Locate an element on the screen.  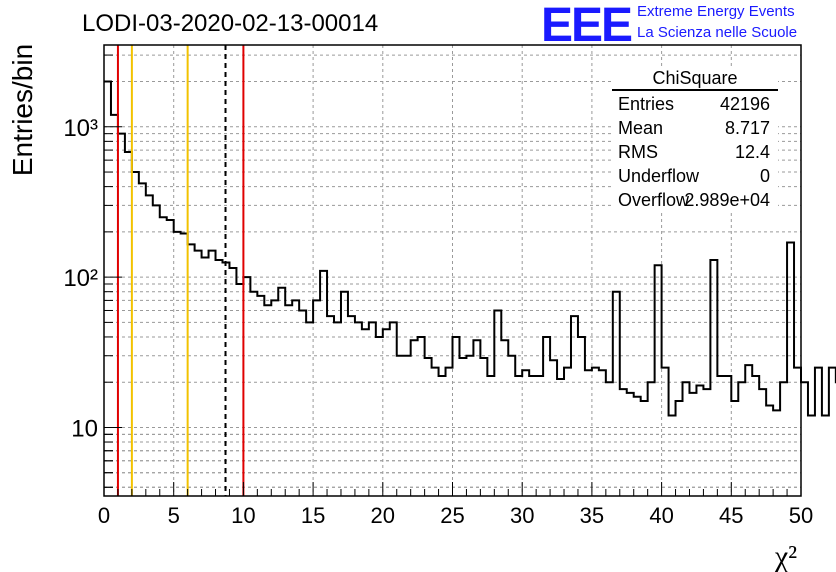
stats-label: Entries is located at coordinates (646, 104).